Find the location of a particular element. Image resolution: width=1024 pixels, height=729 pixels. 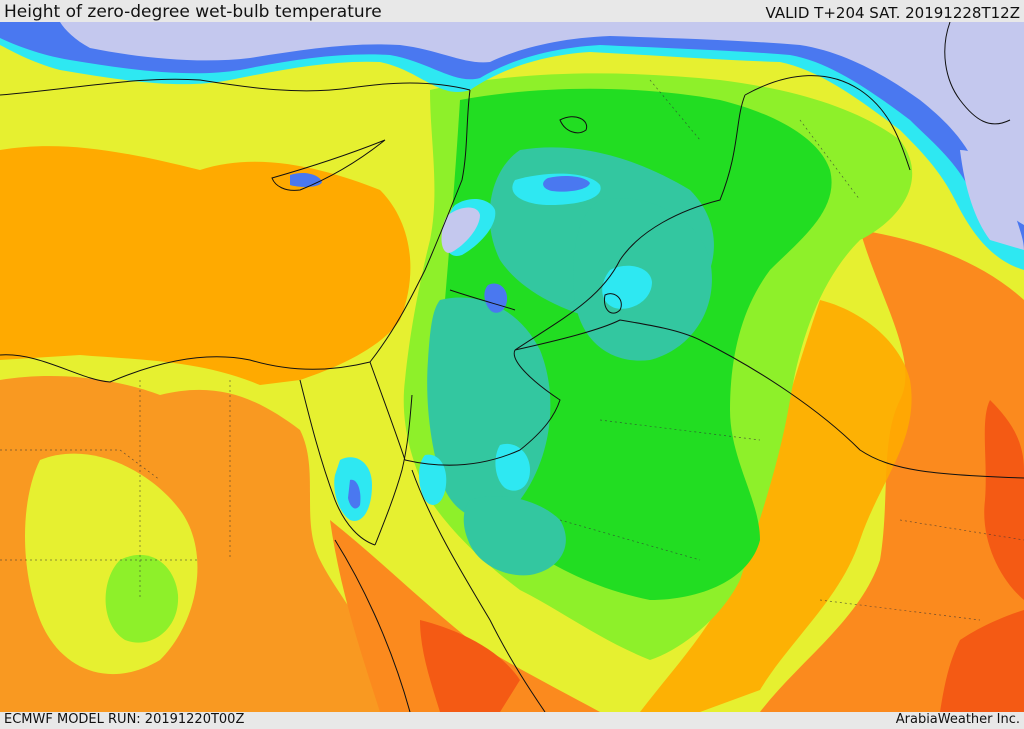

coastline-levant is located at coordinates (420, 226).